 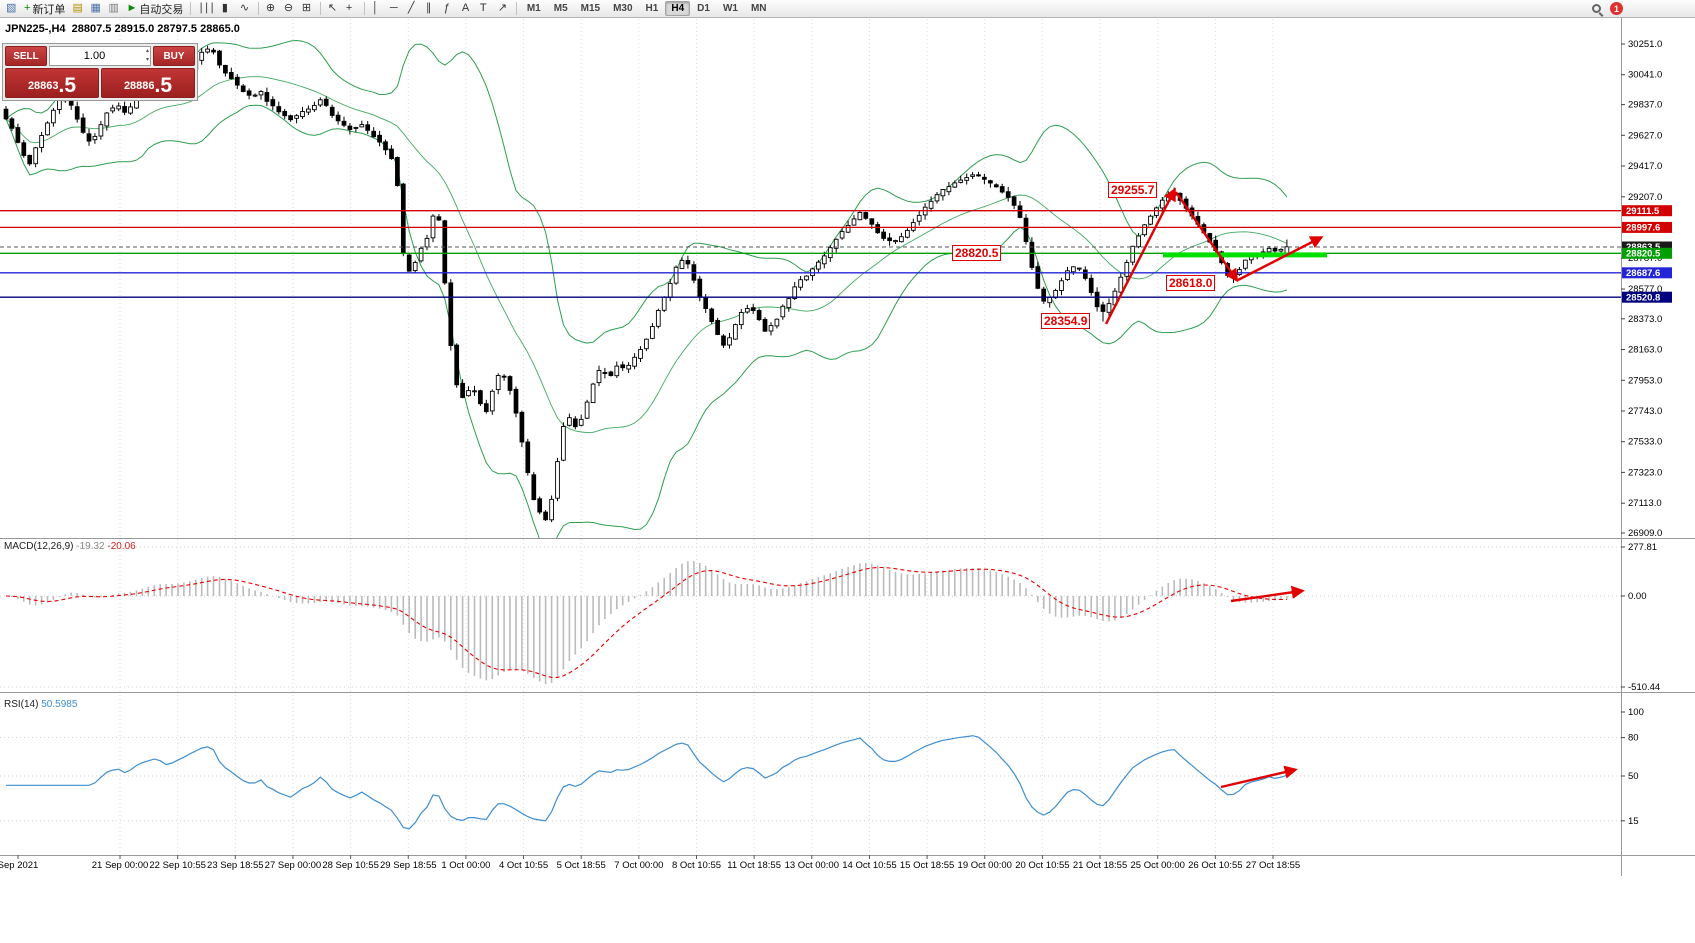 What do you see at coordinates (70, 546) in the screenshot?
I see `macd-indicator-label: MACD(12,26,9) -19.32 -20.06` at bounding box center [70, 546].